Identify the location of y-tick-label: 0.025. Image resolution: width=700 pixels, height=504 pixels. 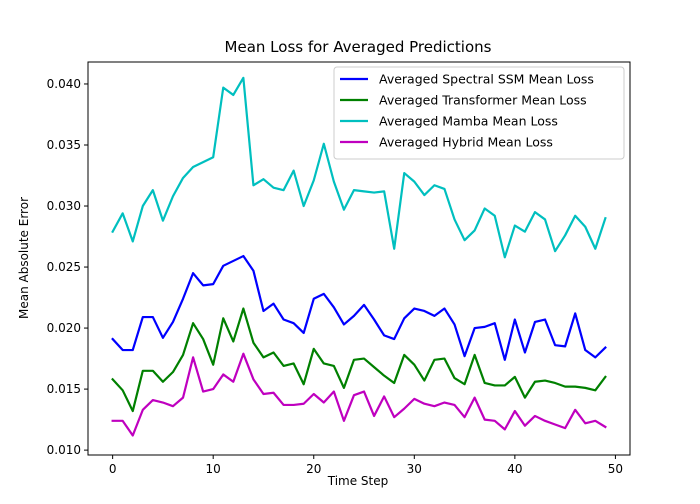
(64, 267).